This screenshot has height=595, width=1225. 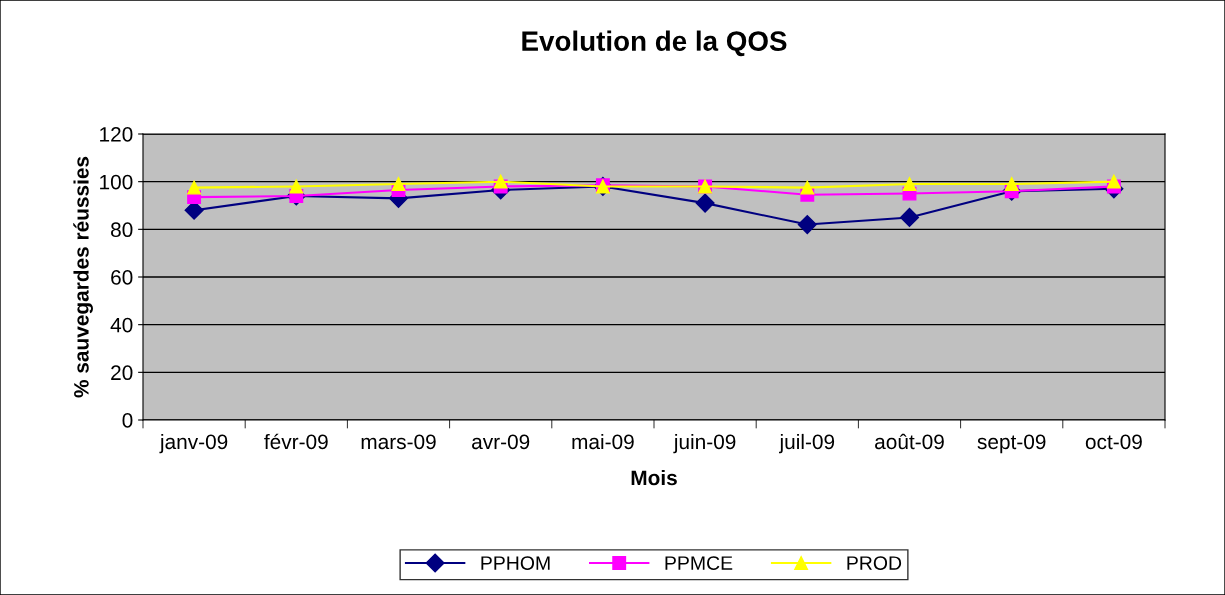 What do you see at coordinates (296, 441) in the screenshot?
I see `x-tick-label: févr-09` at bounding box center [296, 441].